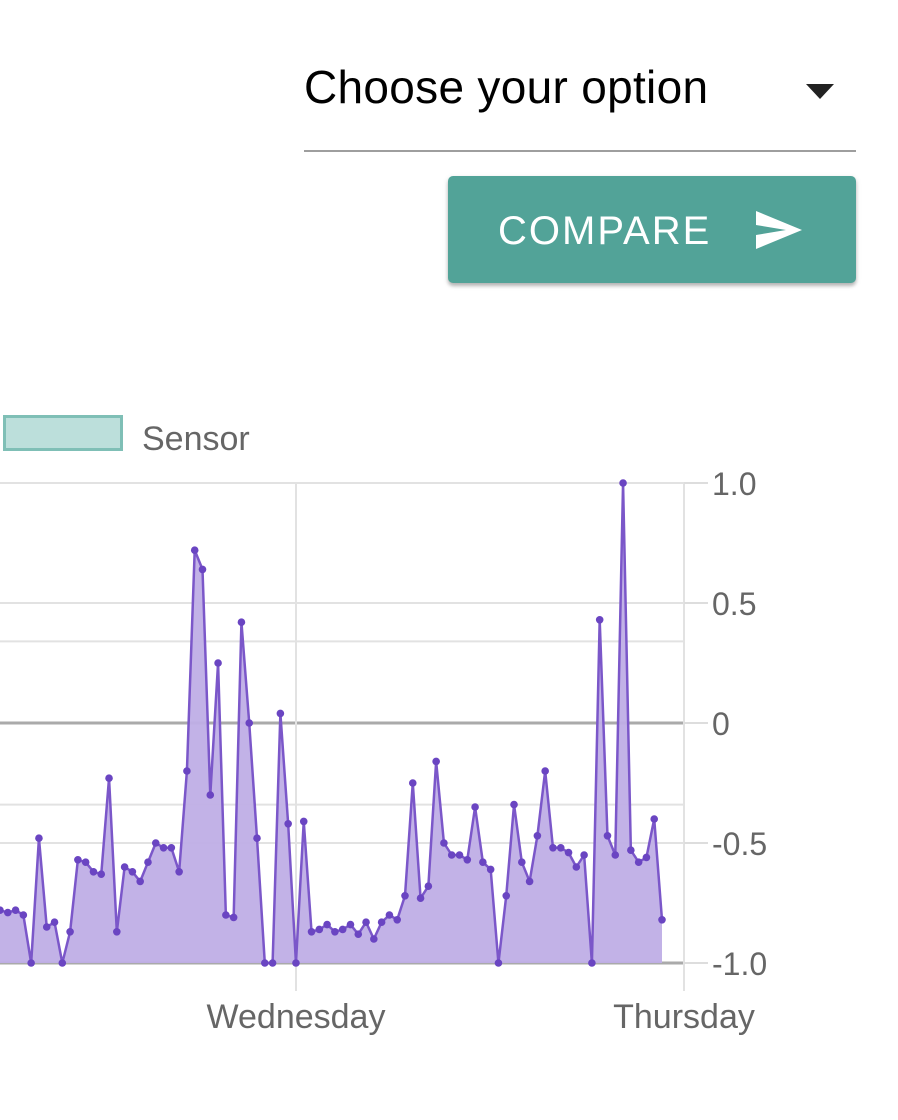  What do you see at coordinates (63, 433) in the screenshot?
I see `legend-swatch` at bounding box center [63, 433].